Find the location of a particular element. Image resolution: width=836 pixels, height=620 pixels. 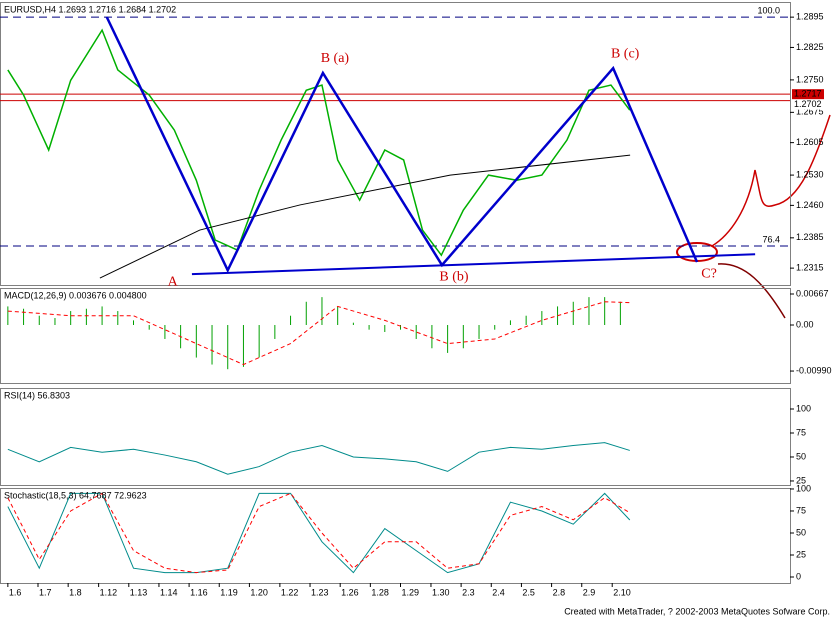

x-tick-label: 2.10 is located at coordinates (622, 592).